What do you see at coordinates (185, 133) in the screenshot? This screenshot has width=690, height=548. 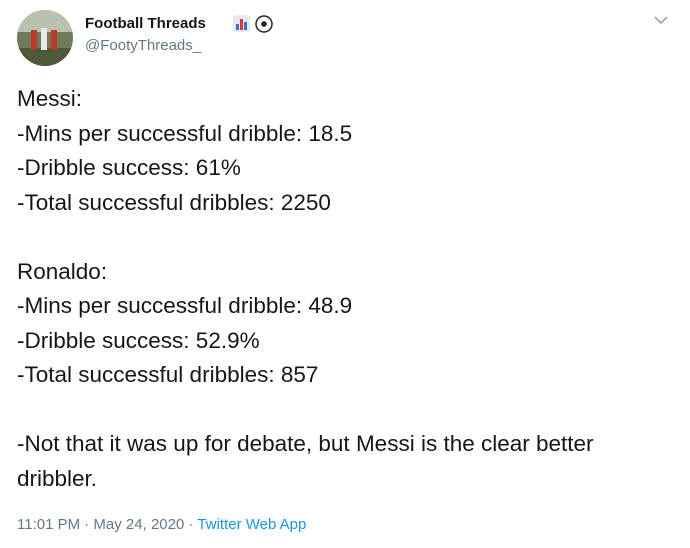 I see `text-line: -Mins per successful dribble: 18.5` at bounding box center [185, 133].